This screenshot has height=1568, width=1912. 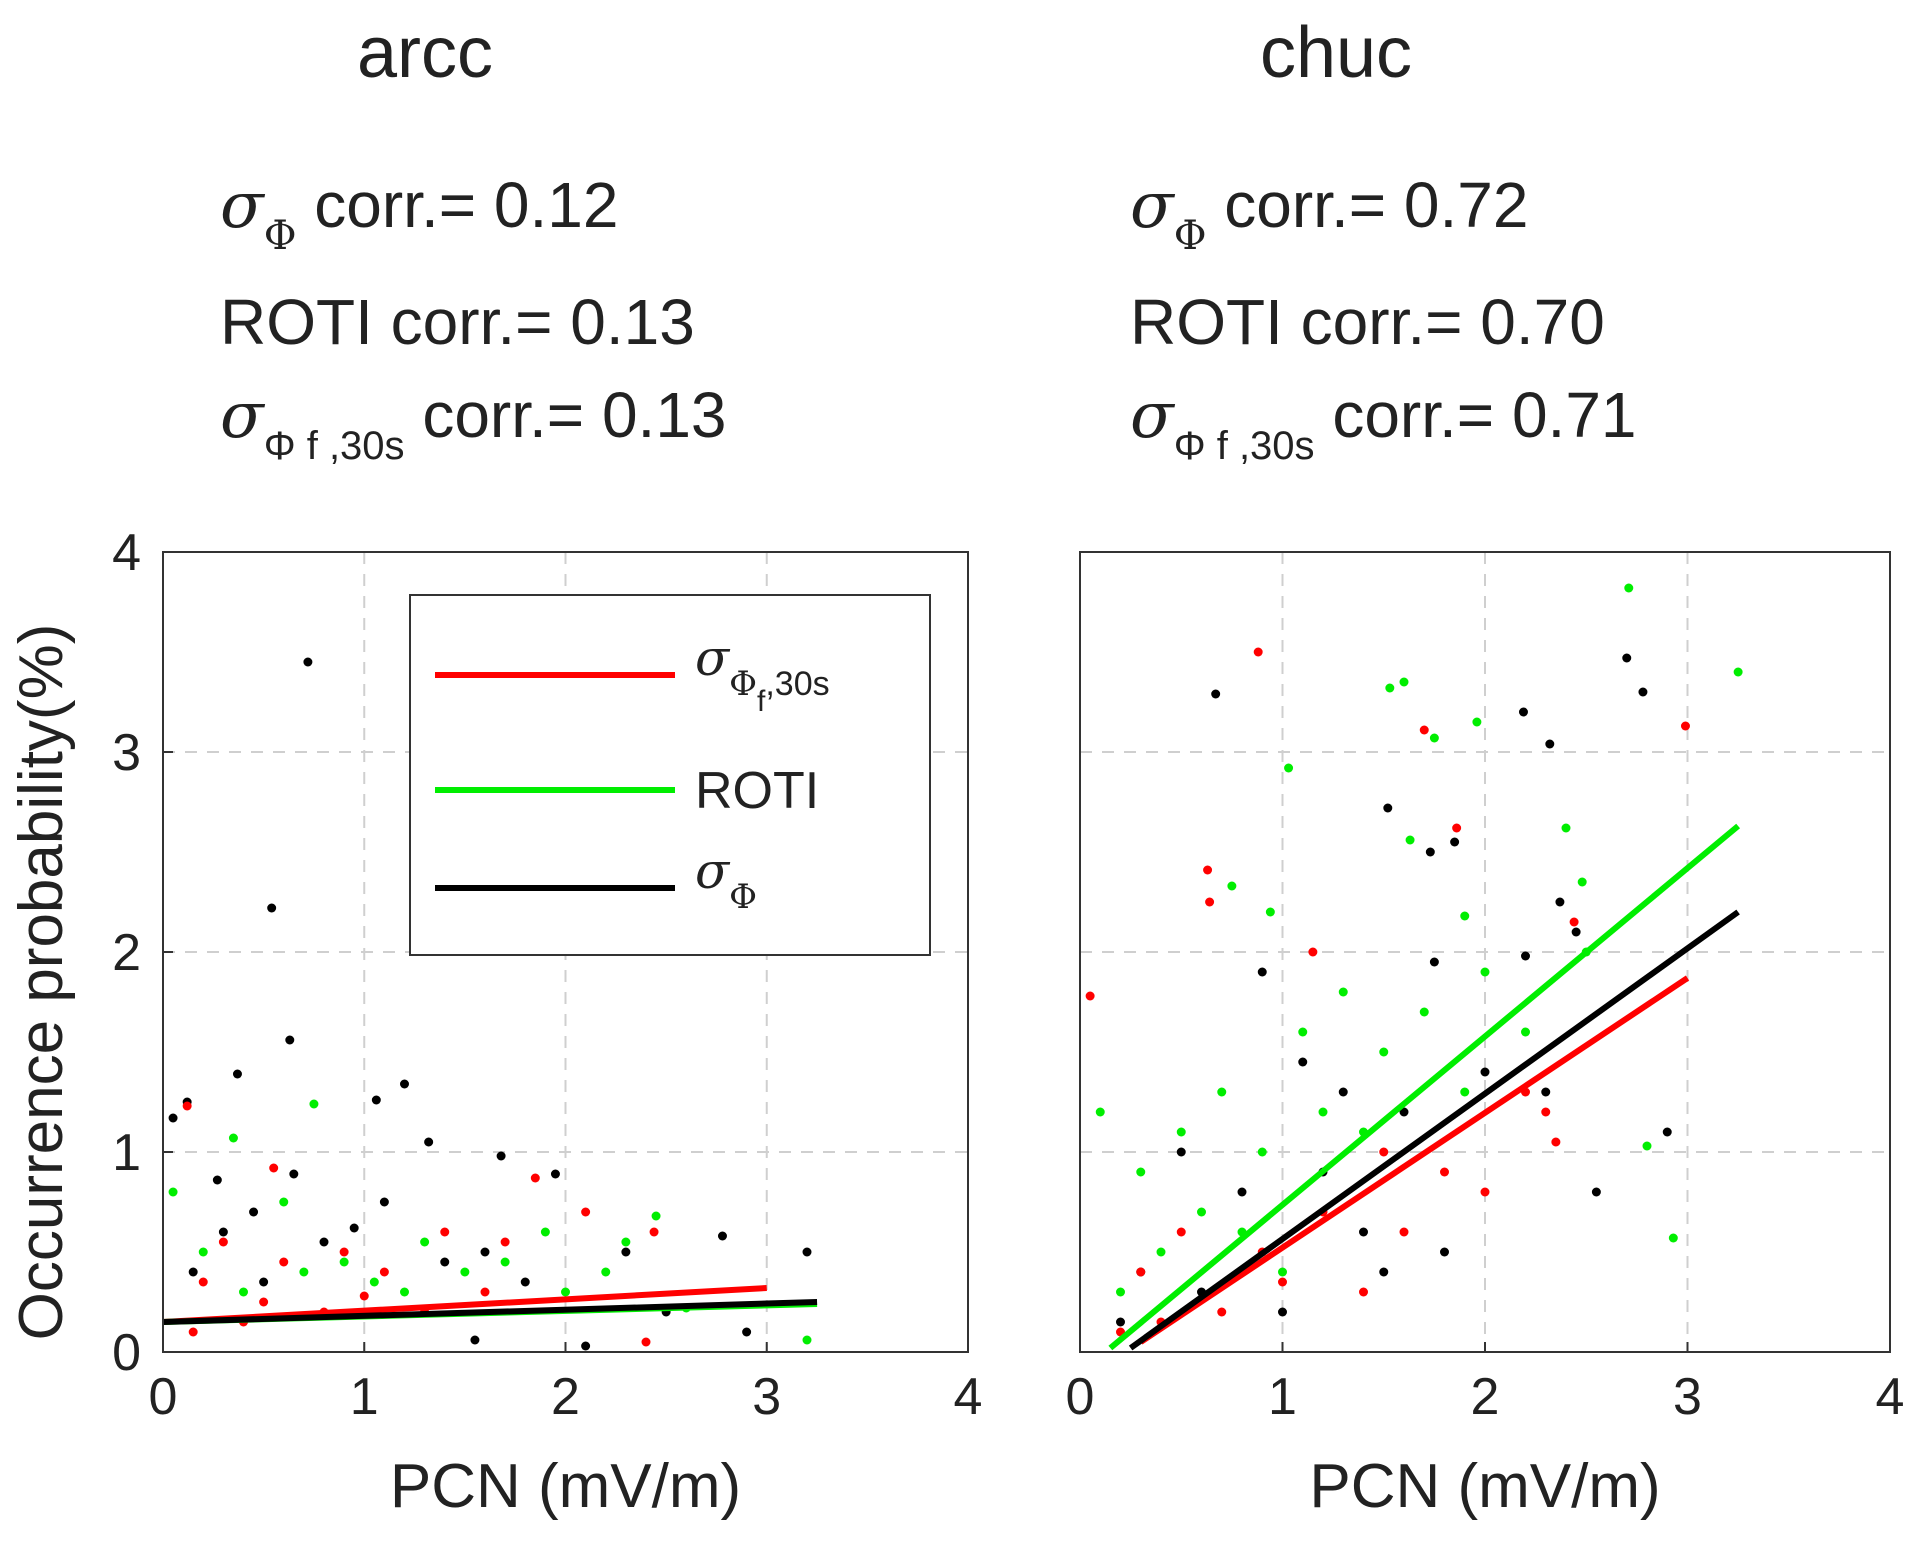 I want to click on stat-roti-chuc: ROTI corr.= 0.70, so click(x=1367, y=322).